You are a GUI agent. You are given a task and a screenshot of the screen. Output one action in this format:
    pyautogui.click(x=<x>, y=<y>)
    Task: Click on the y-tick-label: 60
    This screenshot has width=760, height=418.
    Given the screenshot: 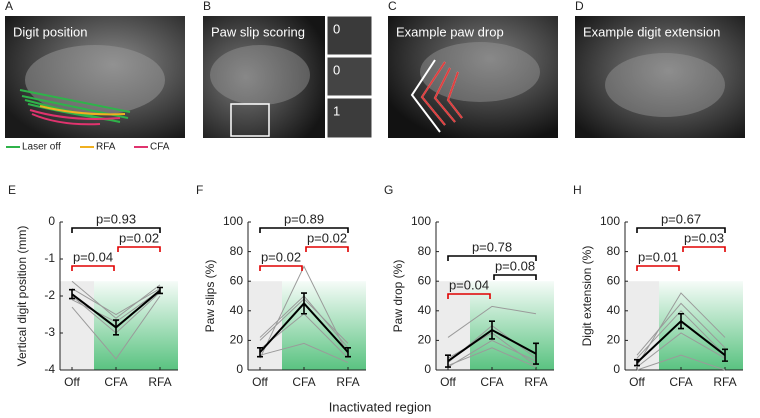 What is the action you would take?
    pyautogui.click(x=425, y=280)
    